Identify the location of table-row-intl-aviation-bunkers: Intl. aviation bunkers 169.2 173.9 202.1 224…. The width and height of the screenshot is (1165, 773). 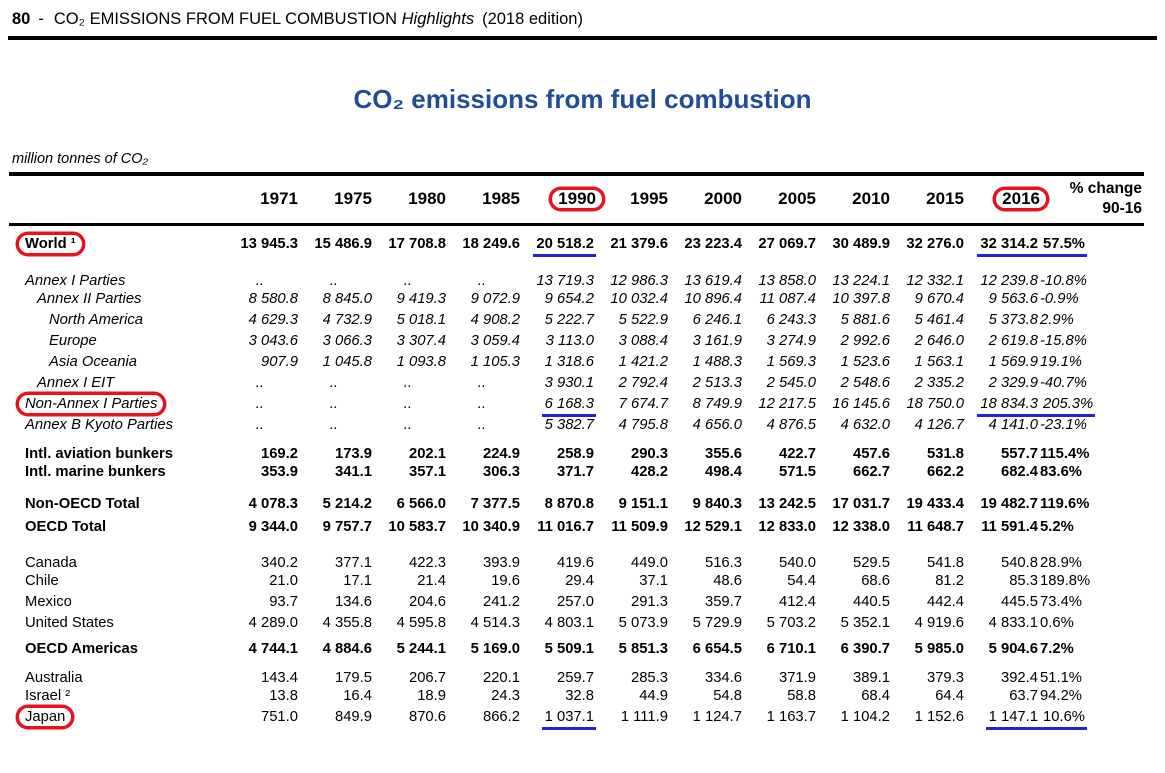
(576, 449).